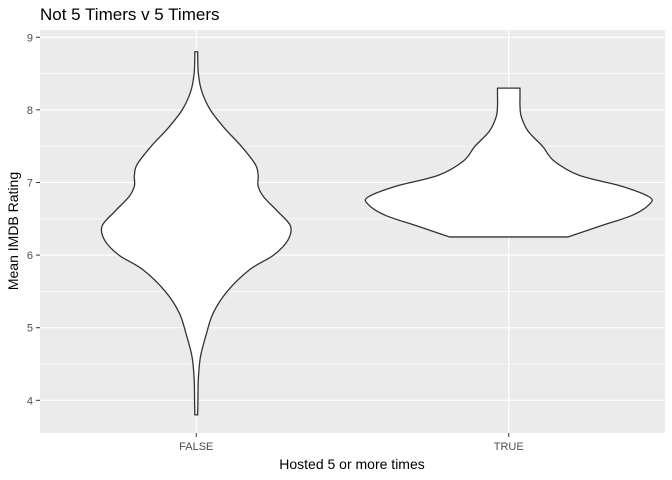 Image resolution: width=672 pixels, height=480 pixels. I want to click on y-axis-title: Mean IMDB Rating, so click(13, 231).